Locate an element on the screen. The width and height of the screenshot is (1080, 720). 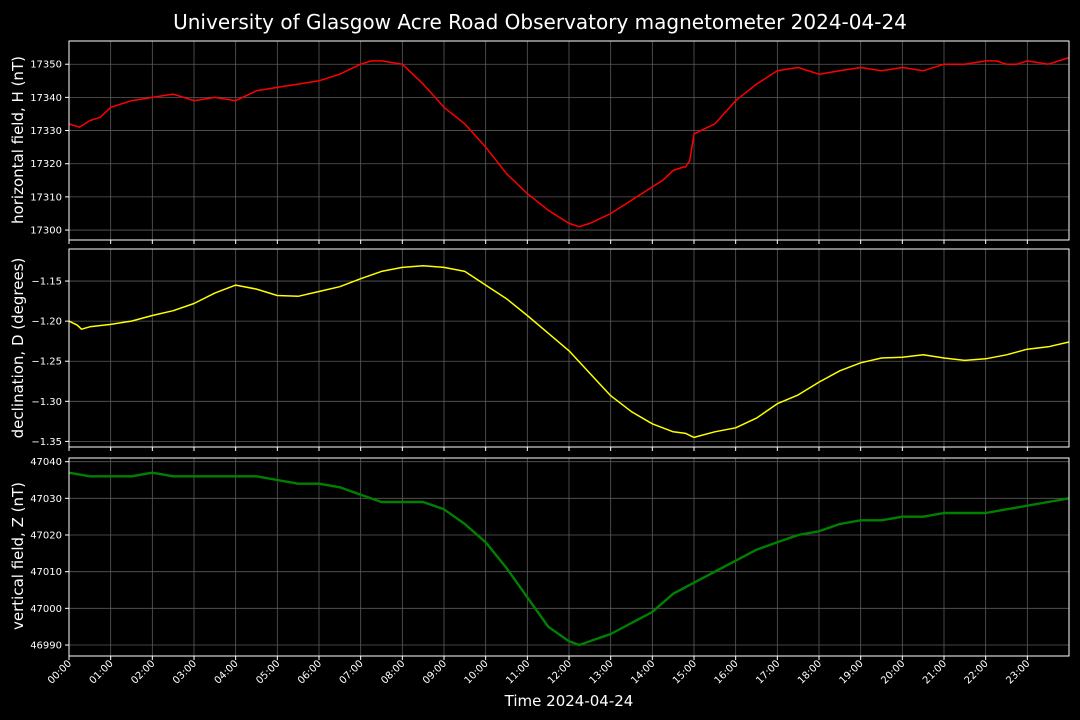
x-axis-label: Time 2024-04-24 is located at coordinates (569, 701).